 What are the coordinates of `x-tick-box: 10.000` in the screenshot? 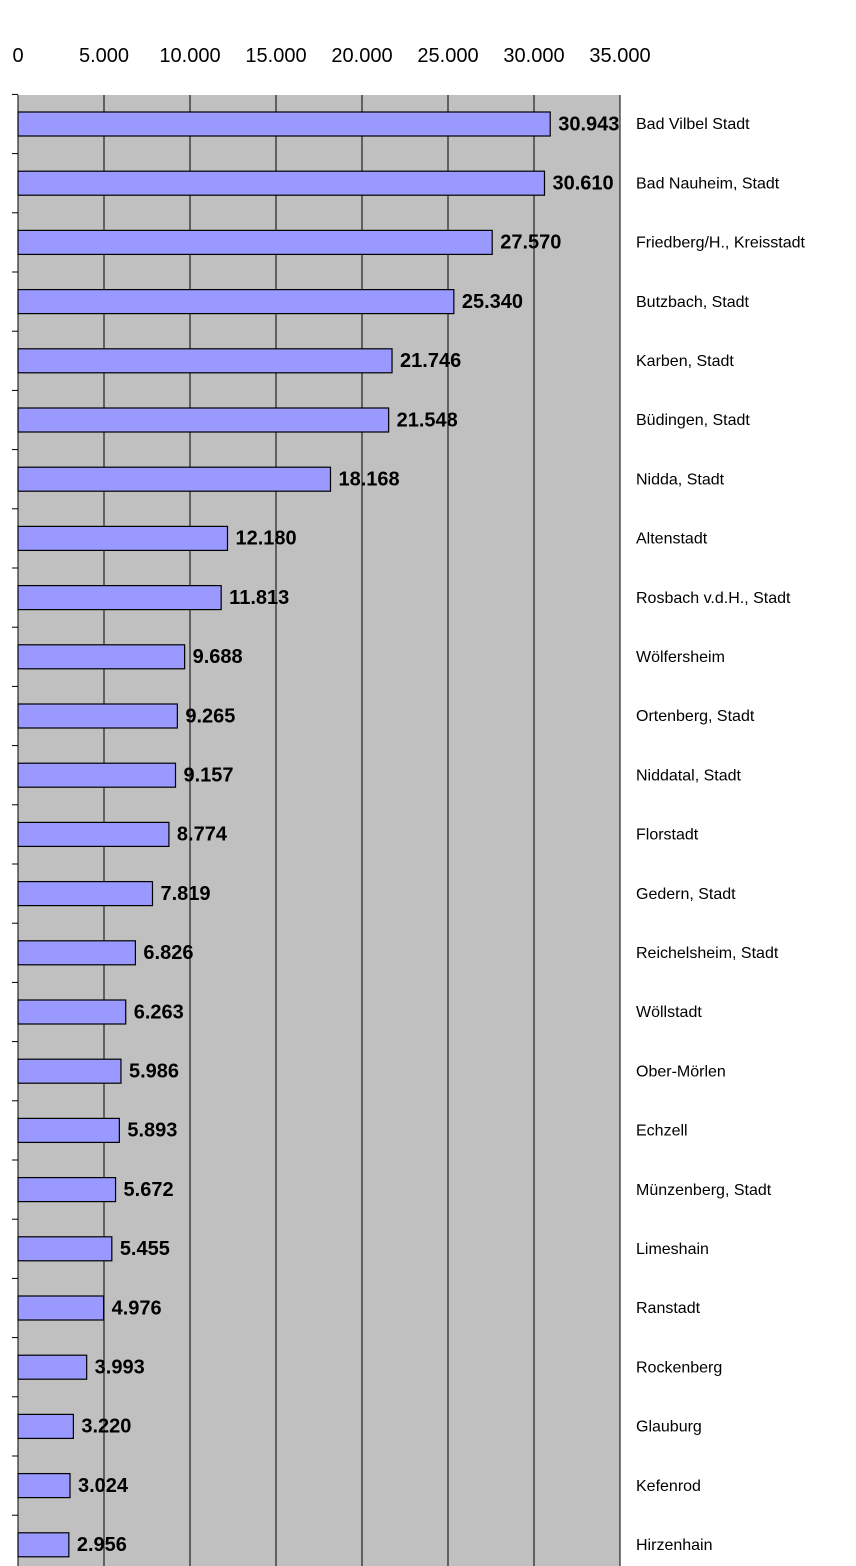 It's located at (190, 35).